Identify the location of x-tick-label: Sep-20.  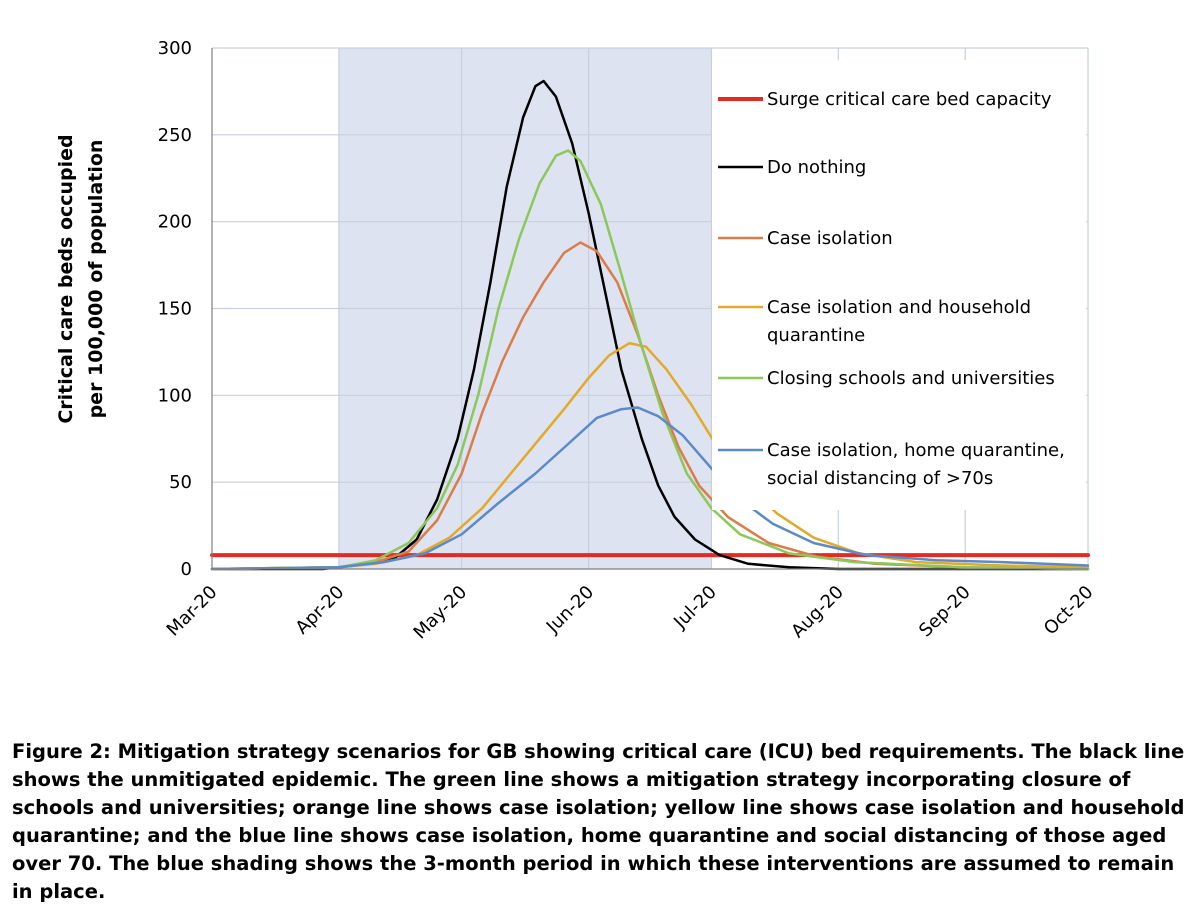
(945, 612).